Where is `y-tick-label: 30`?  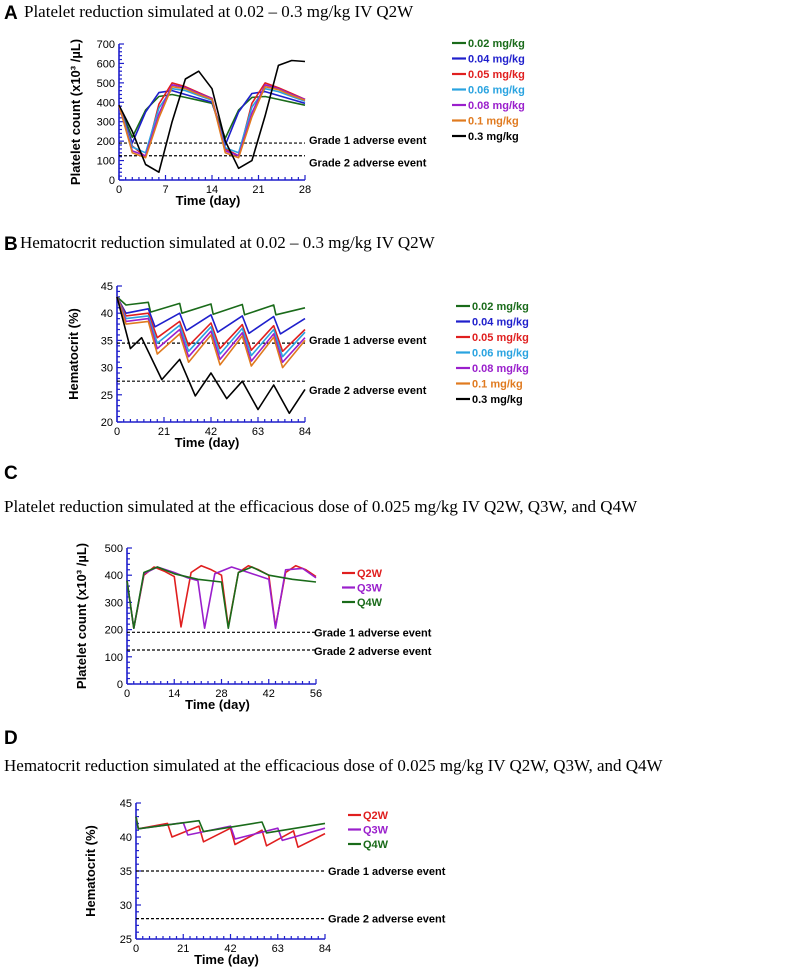 y-tick-label: 30 is located at coordinates (107, 369).